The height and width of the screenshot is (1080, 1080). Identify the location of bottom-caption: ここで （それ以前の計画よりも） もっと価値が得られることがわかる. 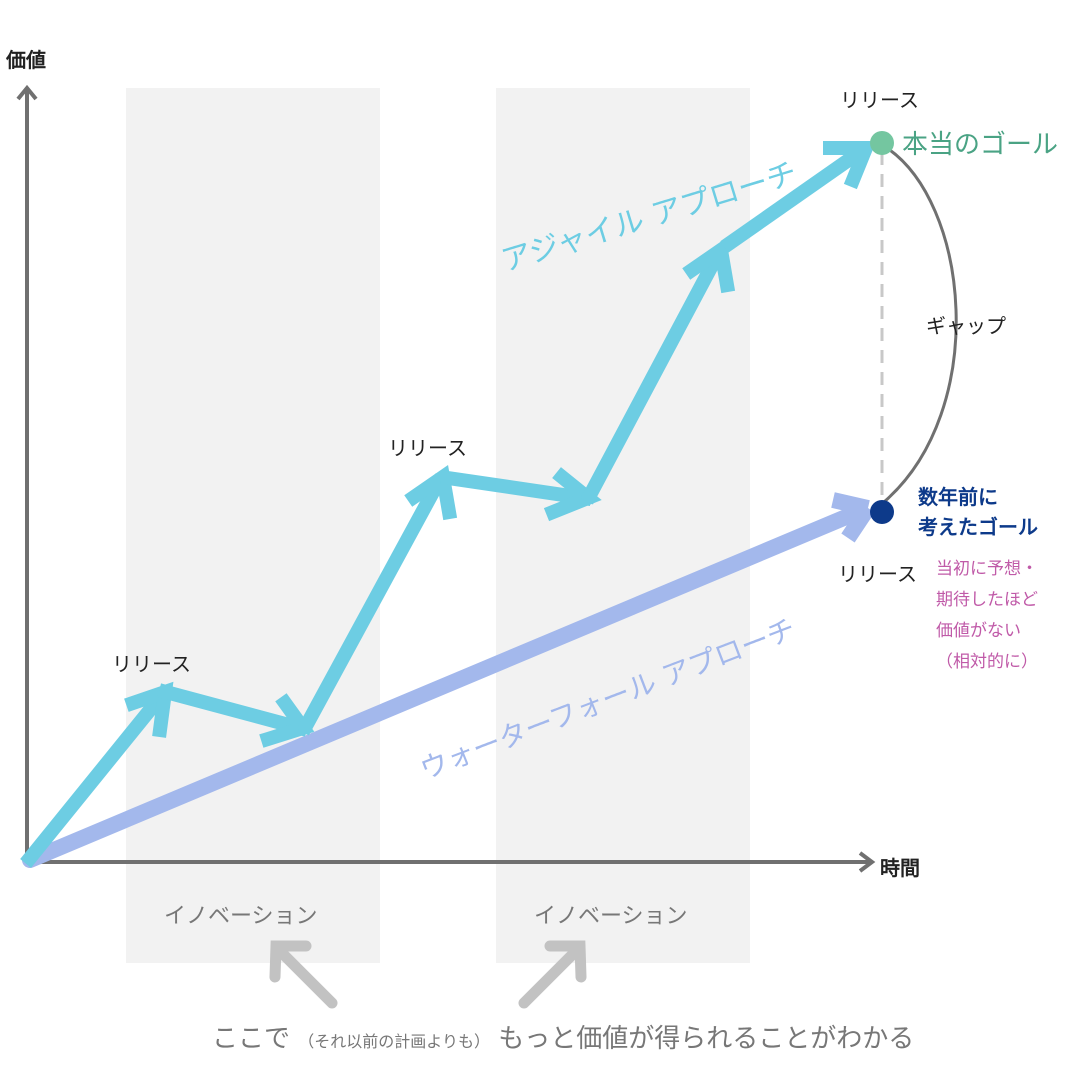
(563, 1036).